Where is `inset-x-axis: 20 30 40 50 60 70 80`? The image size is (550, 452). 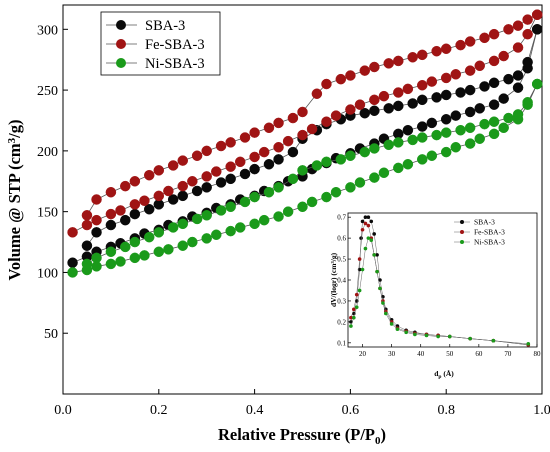
inset-x-axis: 20 30 40 50 60 70 80 is located at coordinates (450, 351).